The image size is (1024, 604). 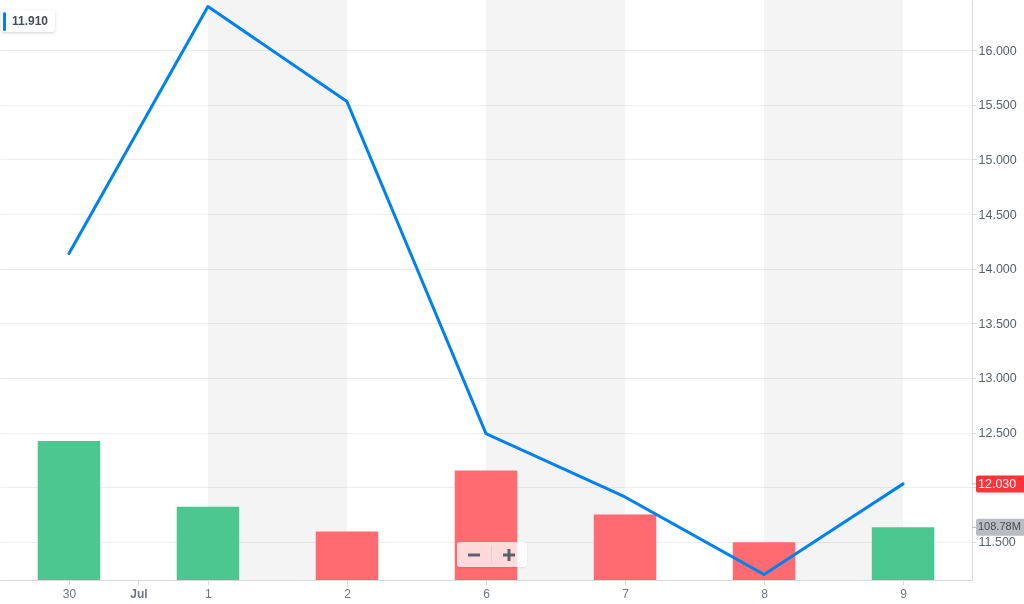 What do you see at coordinates (997, 483) in the screenshot?
I see `y-tick-label: 12.030` at bounding box center [997, 483].